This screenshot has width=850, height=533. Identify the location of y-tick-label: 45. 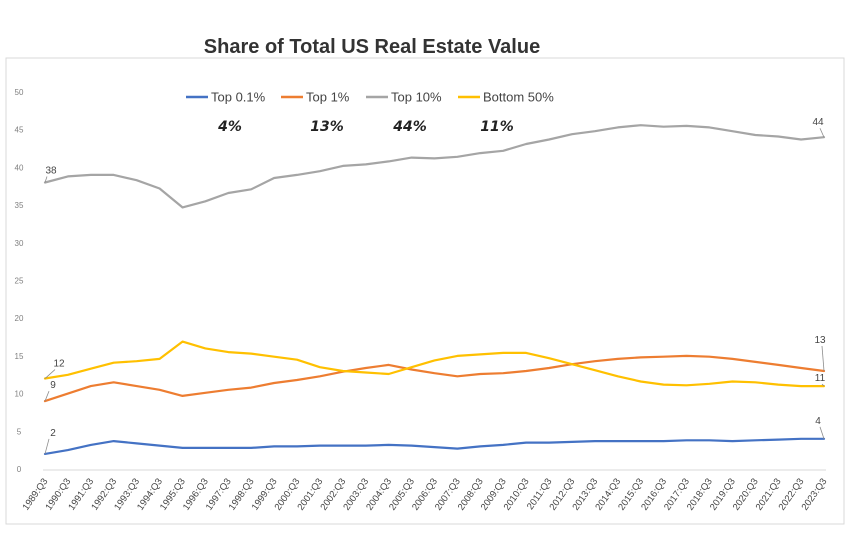
(19, 130).